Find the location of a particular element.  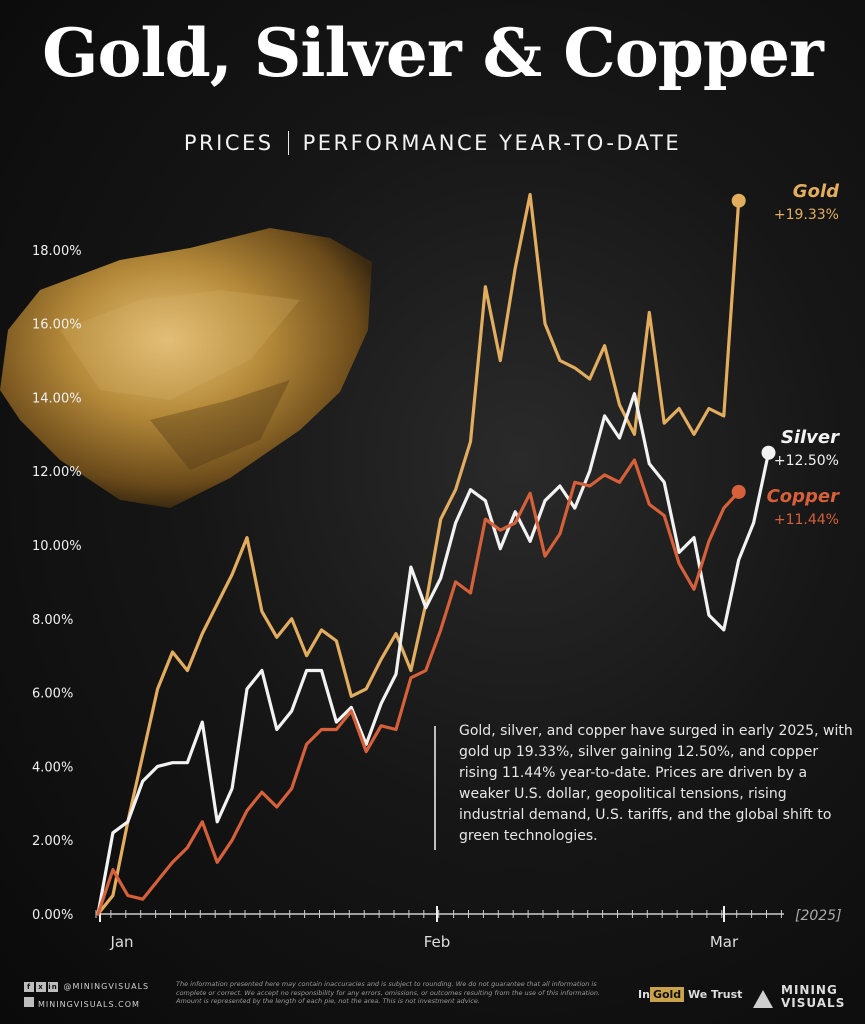

subtitle-right: PERFORMANCE YEAR-TO-DATE is located at coordinates (492, 143).